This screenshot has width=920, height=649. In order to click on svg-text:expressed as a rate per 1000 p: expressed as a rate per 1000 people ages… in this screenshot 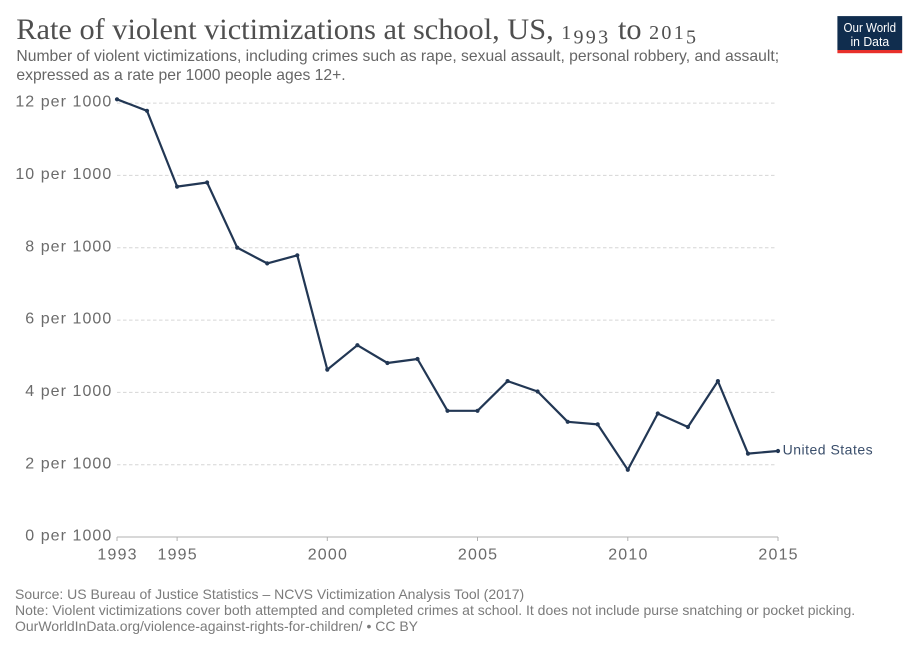, I will do `click(180, 75)`.